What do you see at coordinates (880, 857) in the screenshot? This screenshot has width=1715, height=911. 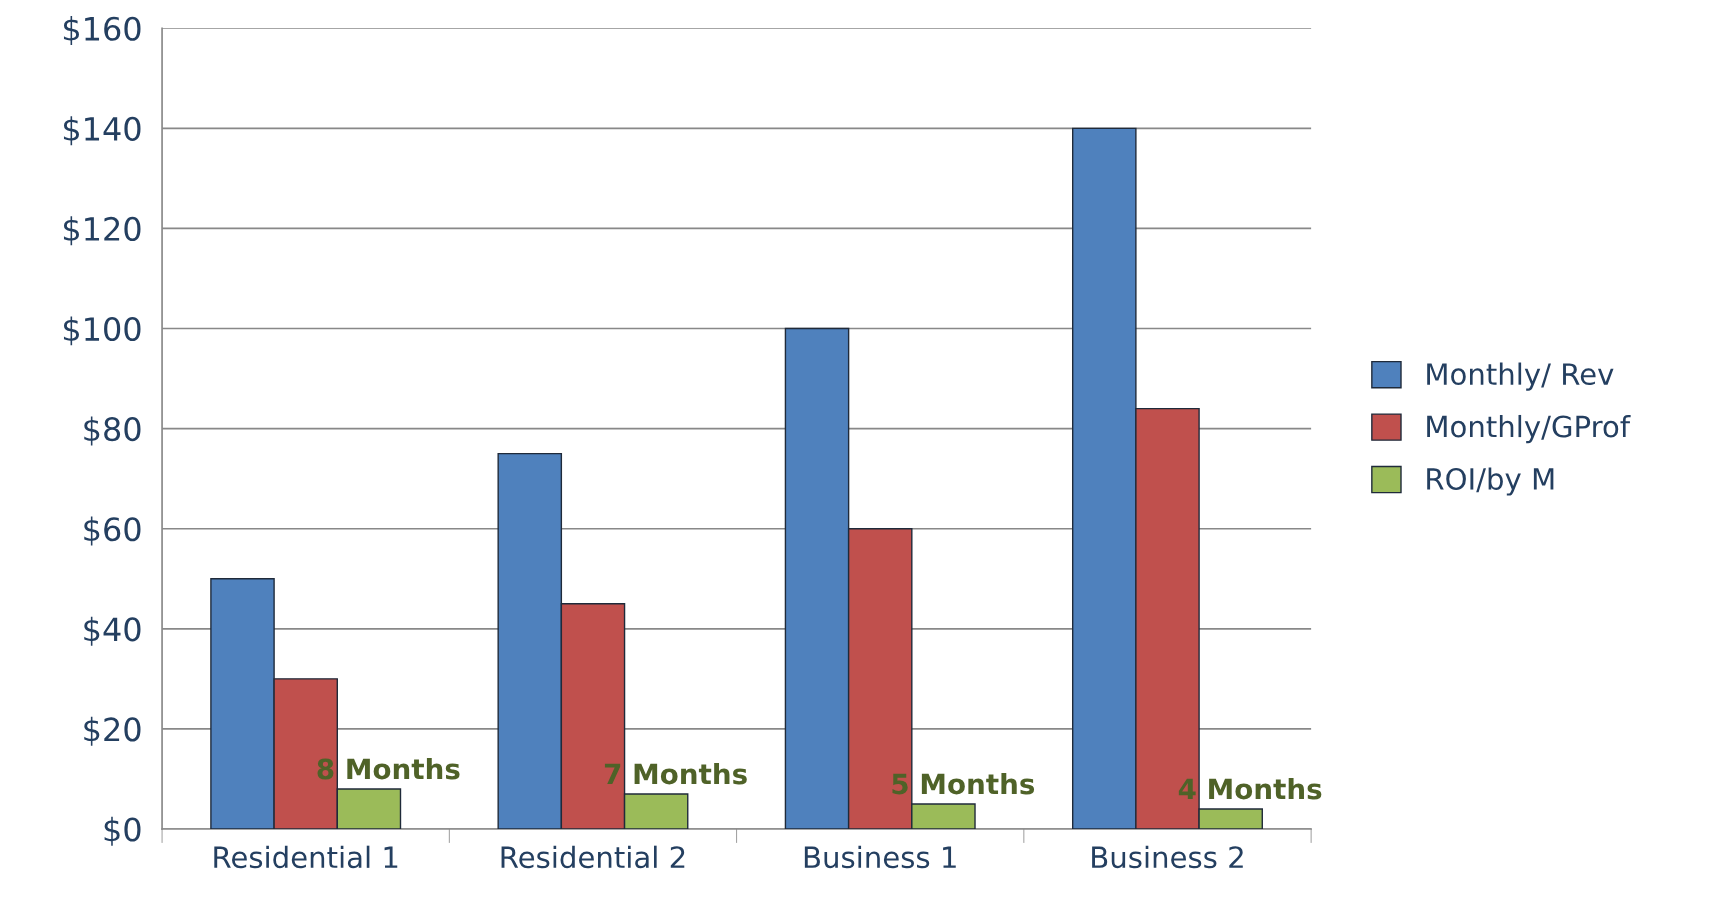 I see `x-tick-label: Business 1` at bounding box center [880, 857].